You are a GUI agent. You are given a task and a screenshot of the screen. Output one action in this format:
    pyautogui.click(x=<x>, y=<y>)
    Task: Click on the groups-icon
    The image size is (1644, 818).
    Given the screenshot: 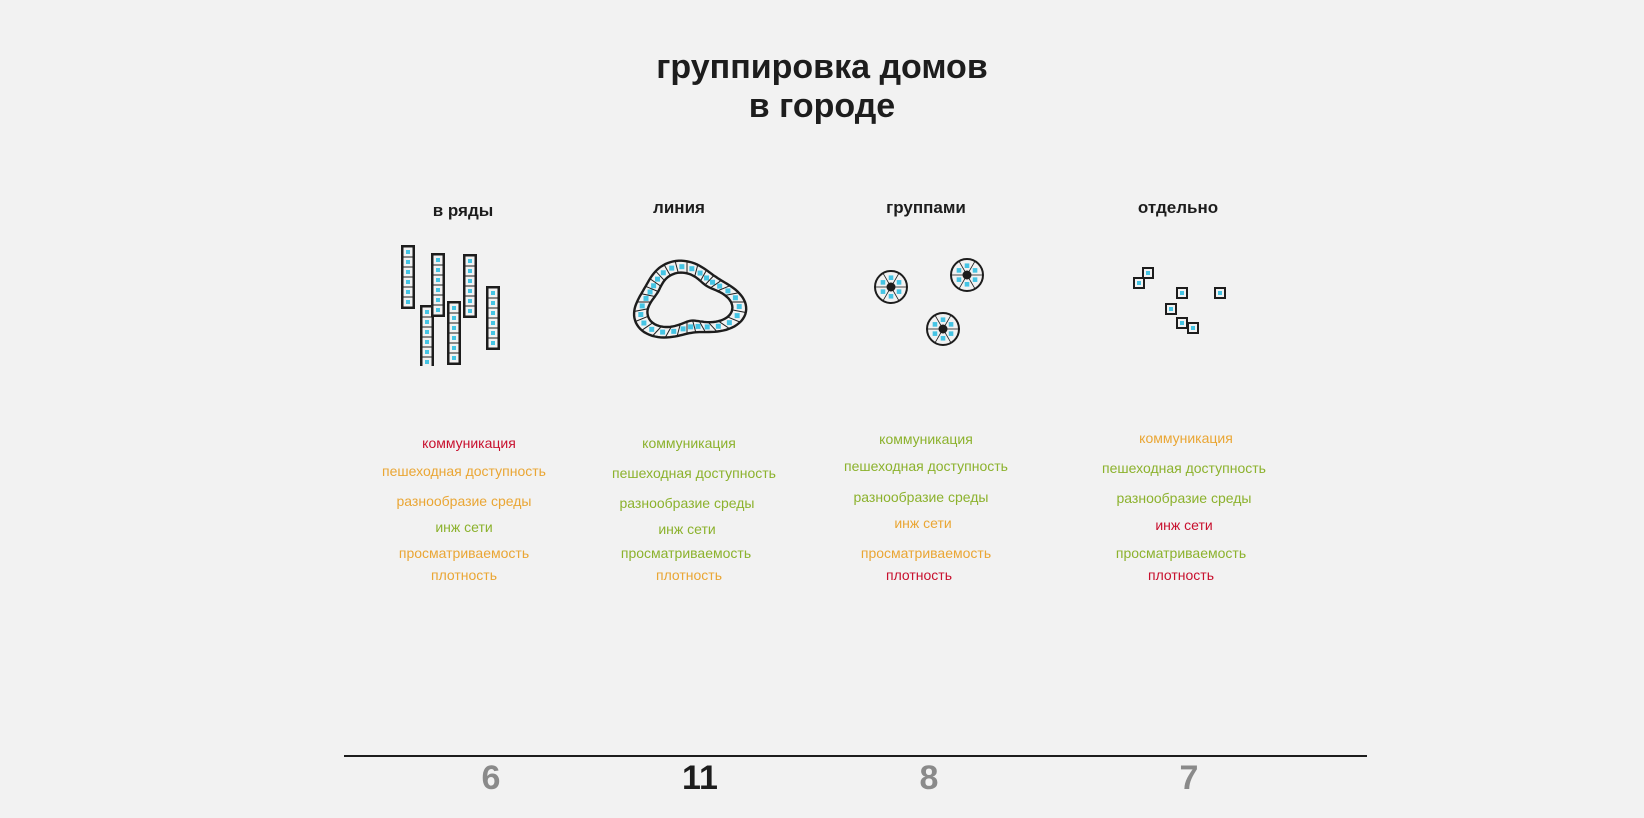 What is the action you would take?
    pyautogui.click(x=929, y=302)
    